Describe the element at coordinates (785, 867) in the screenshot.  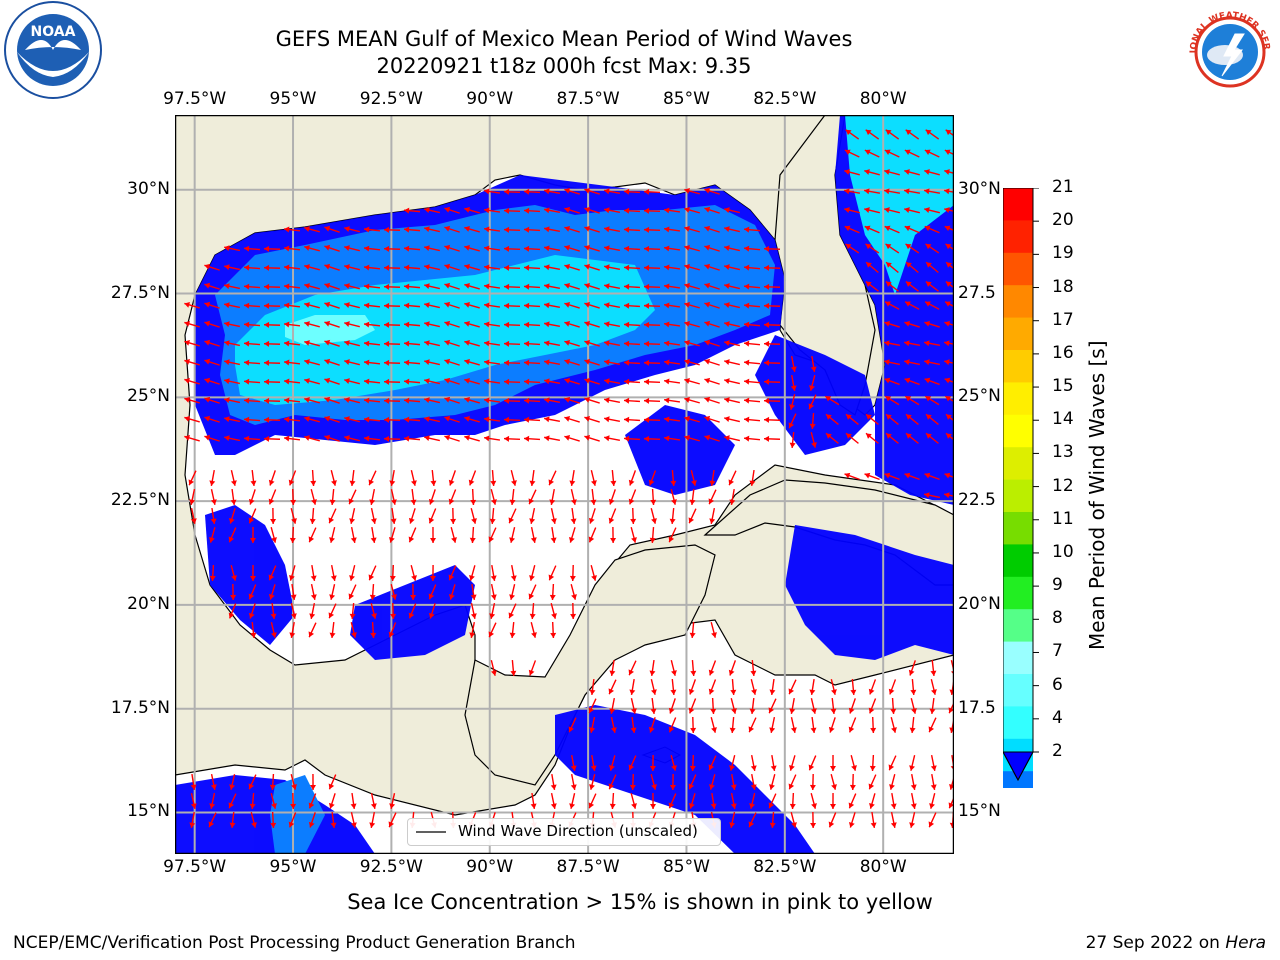
I see `x-tick-label-bottom: 82.5°W` at that location.